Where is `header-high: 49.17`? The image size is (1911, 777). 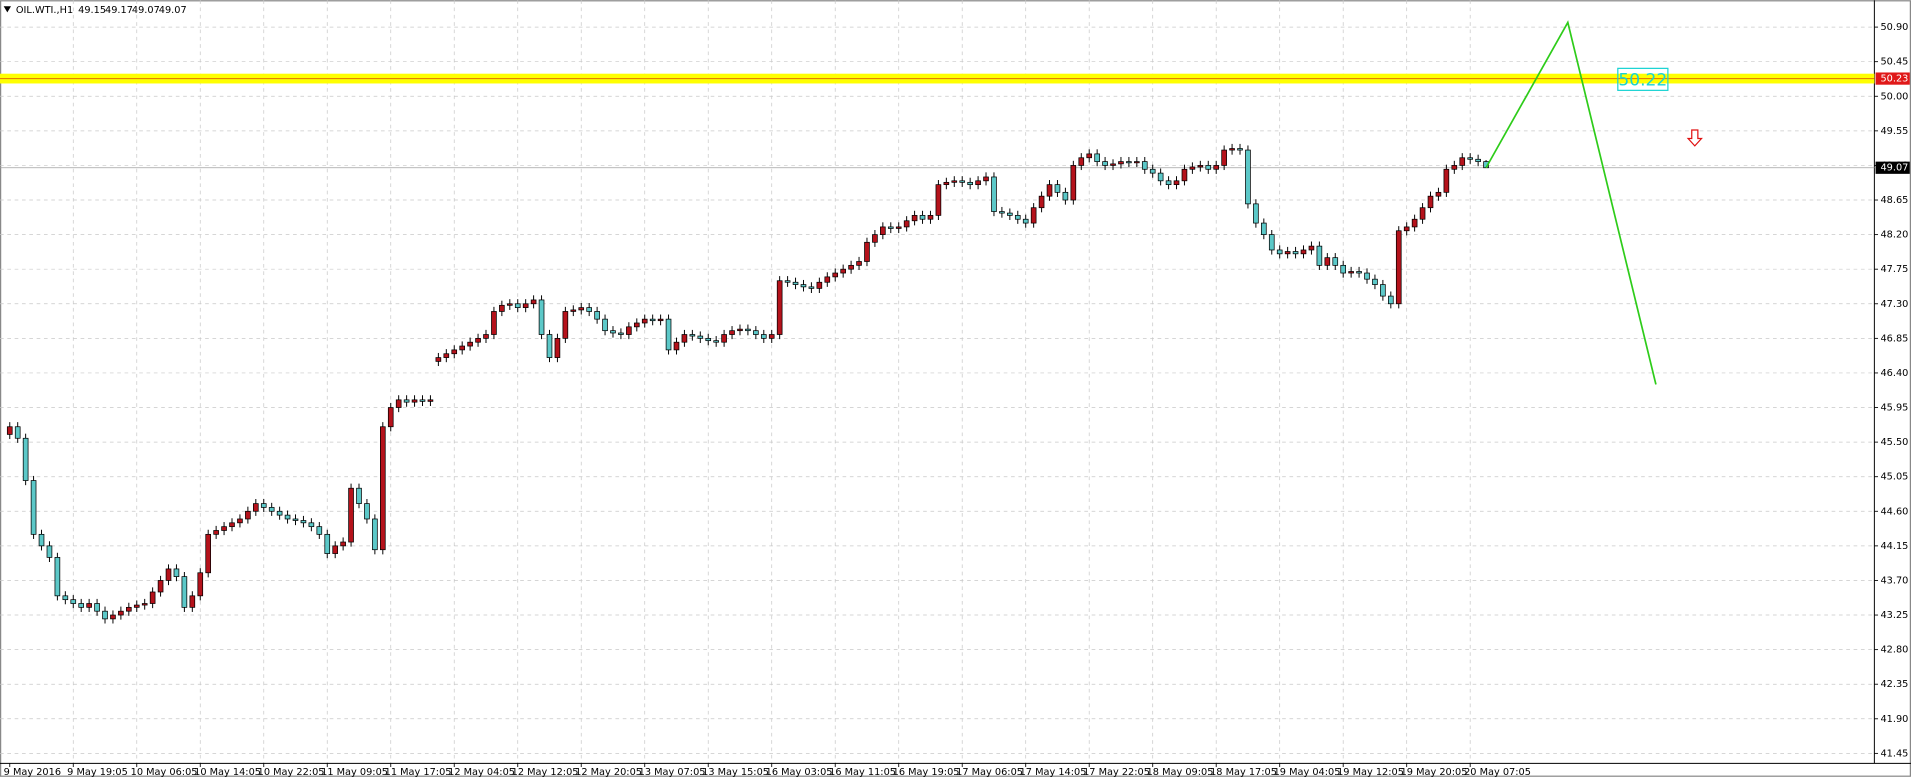 header-high: 49.17 is located at coordinates (119, 10).